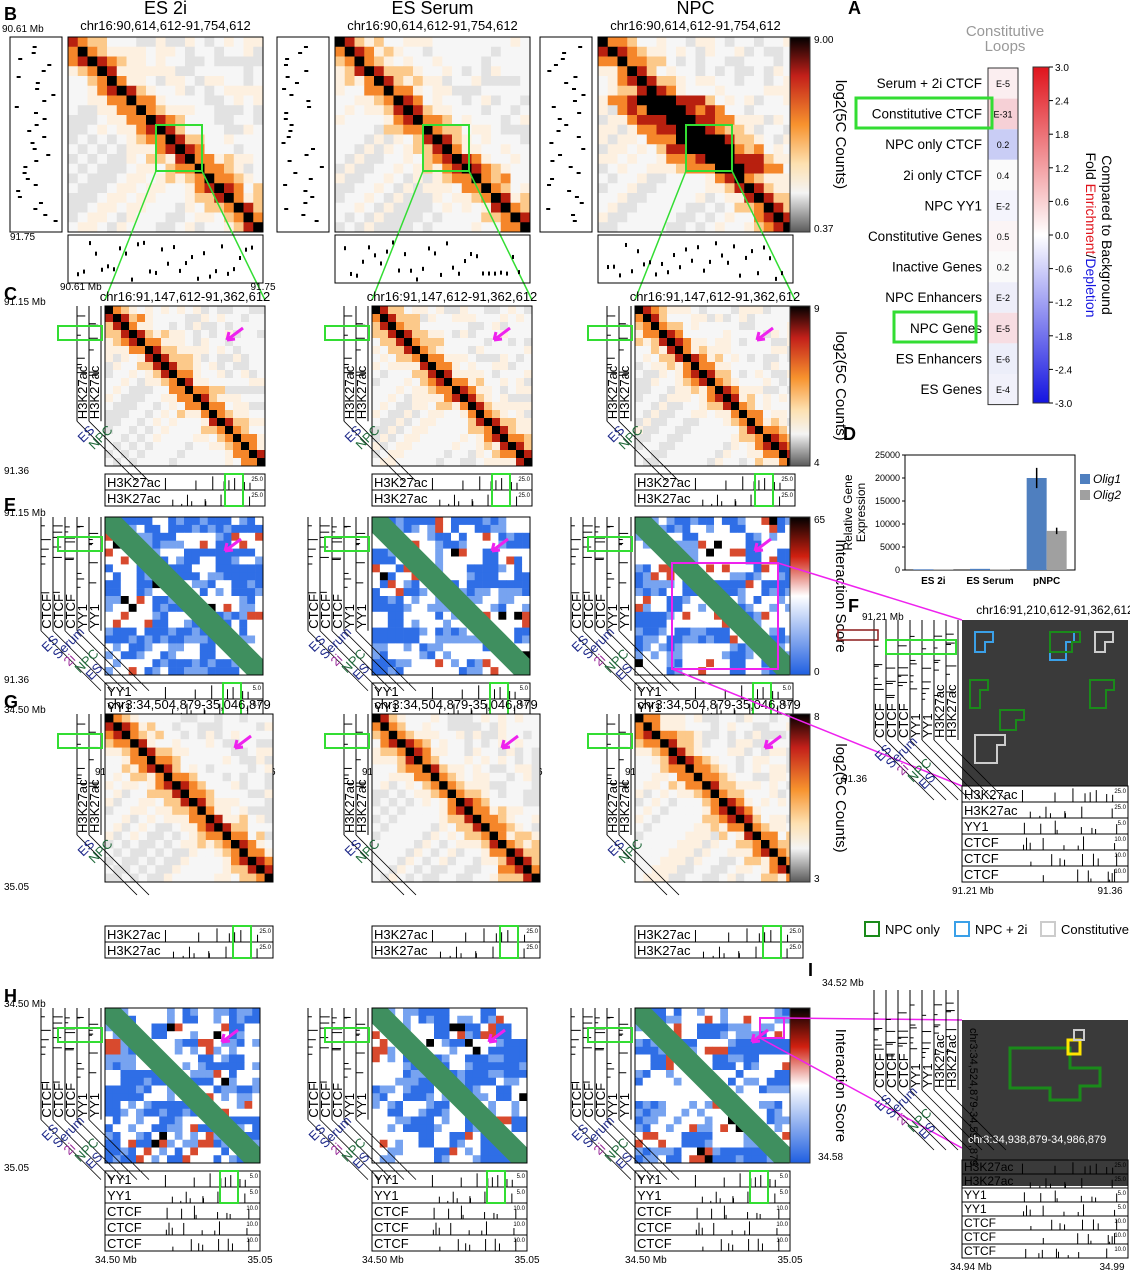 The width and height of the screenshot is (1130, 1280). I want to click on track-scale: 25.0, so click(787, 496).